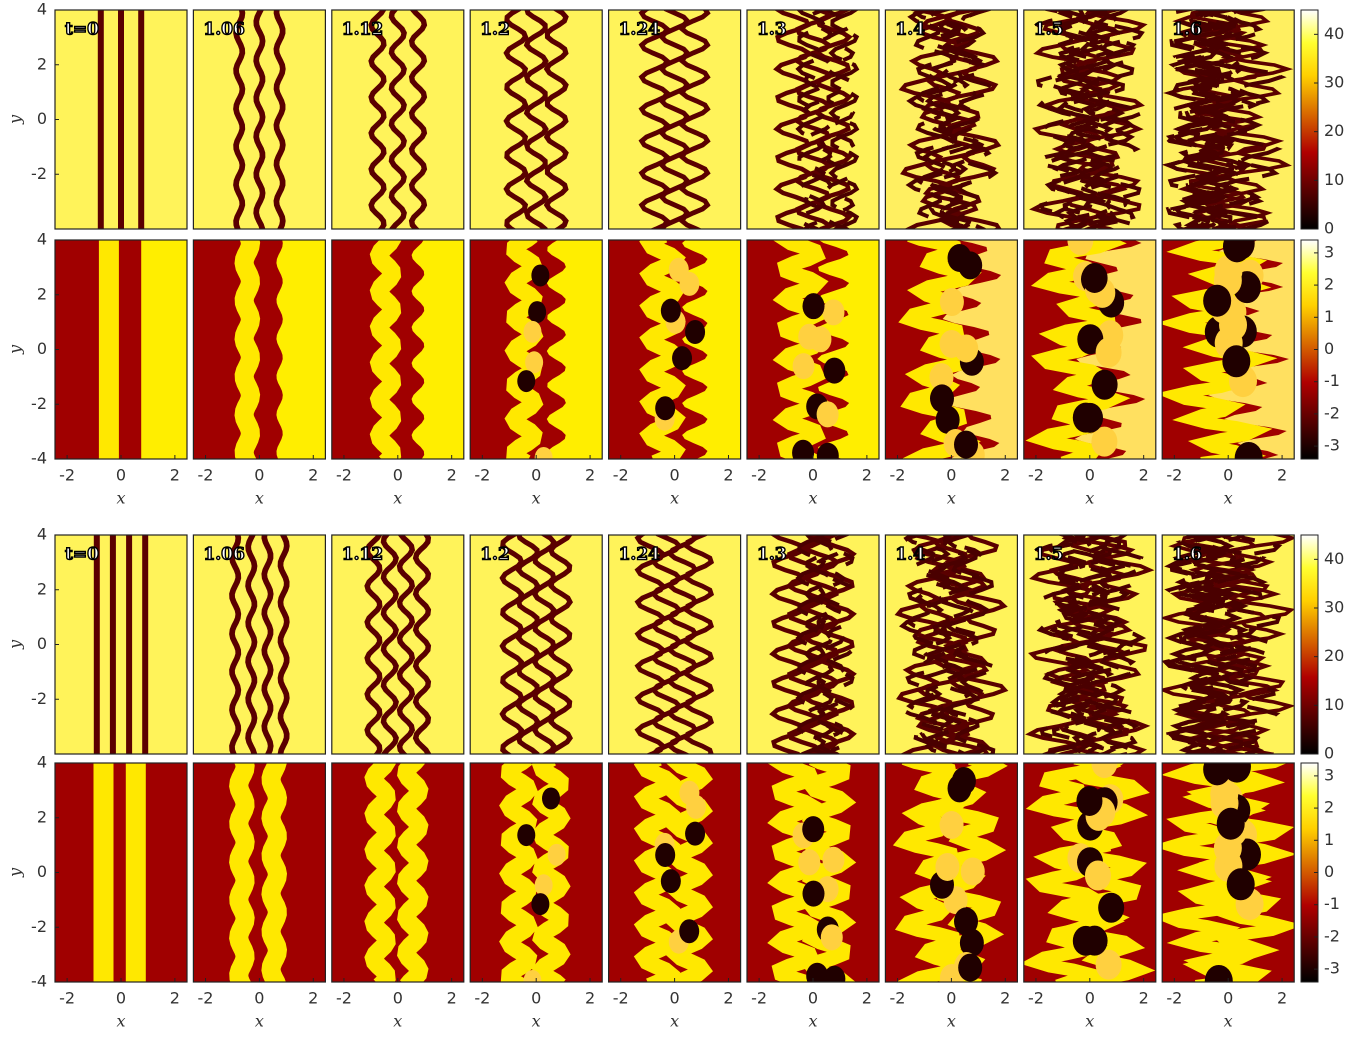  What do you see at coordinates (42, 816) in the screenshot?
I see `y-tick-label: 2` at bounding box center [42, 816].